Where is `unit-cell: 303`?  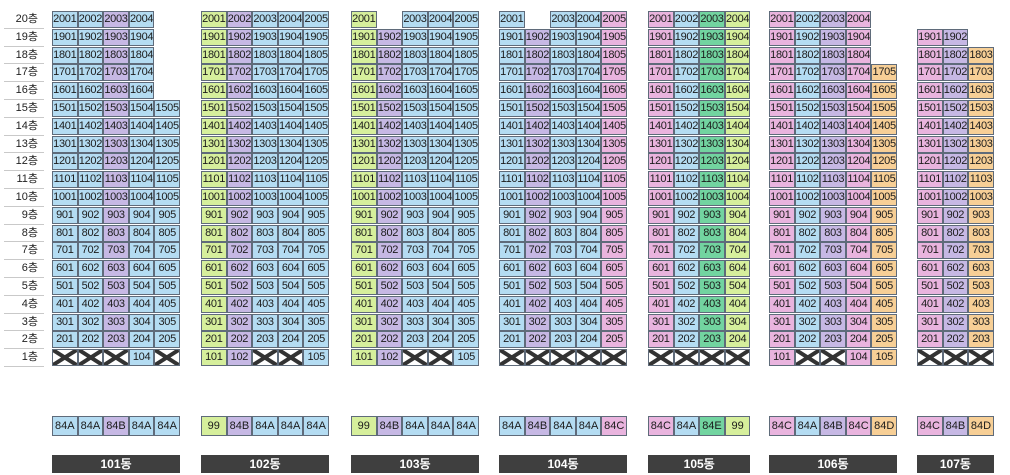
unit-cell: 303 is located at coordinates (415, 322).